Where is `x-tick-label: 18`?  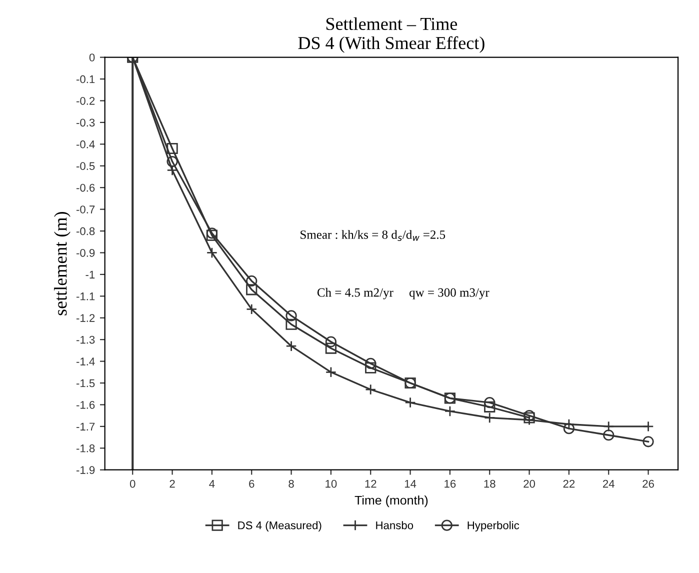
x-tick-label: 18 is located at coordinates (490, 484).